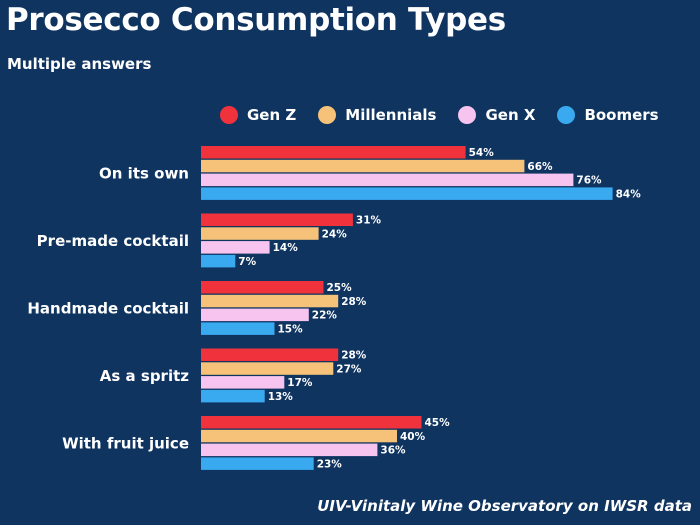 The width and height of the screenshot is (700, 525). What do you see at coordinates (125, 444) in the screenshot?
I see `category-label-with-fruit-juice: With fruit juice` at bounding box center [125, 444].